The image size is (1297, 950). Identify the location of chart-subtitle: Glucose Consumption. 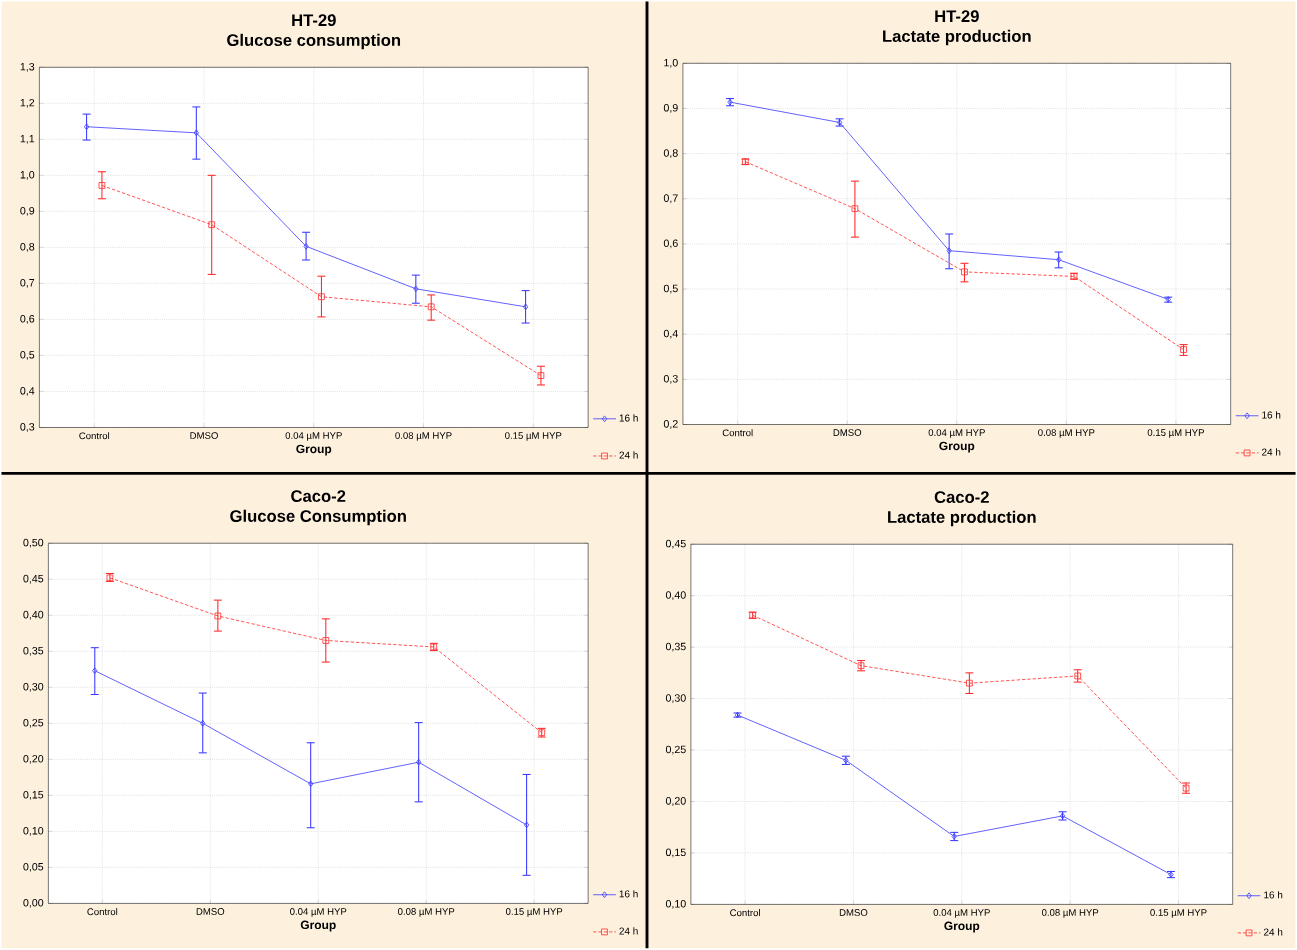
(318, 517).